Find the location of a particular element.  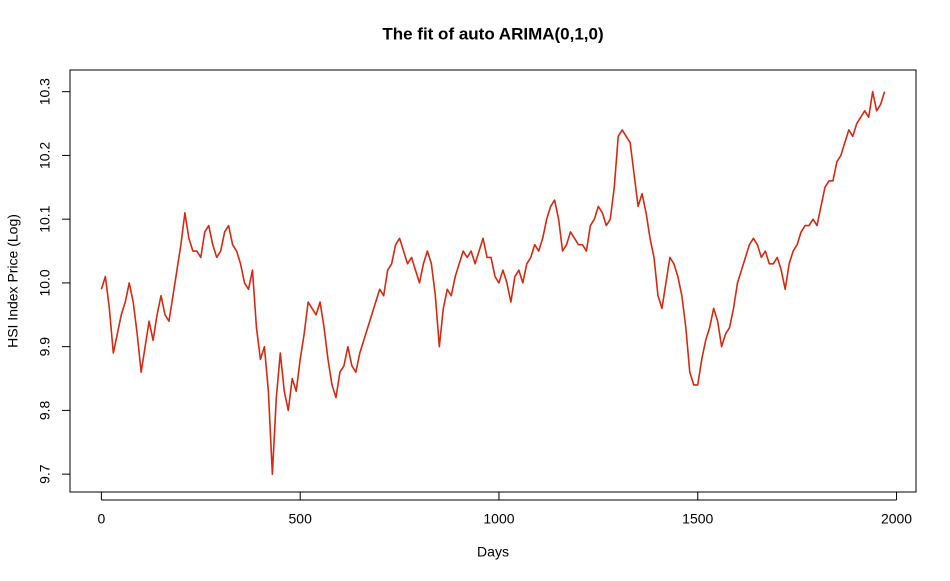

chart-title: The fit of auto ARIMA(0,1,0) is located at coordinates (492, 33).